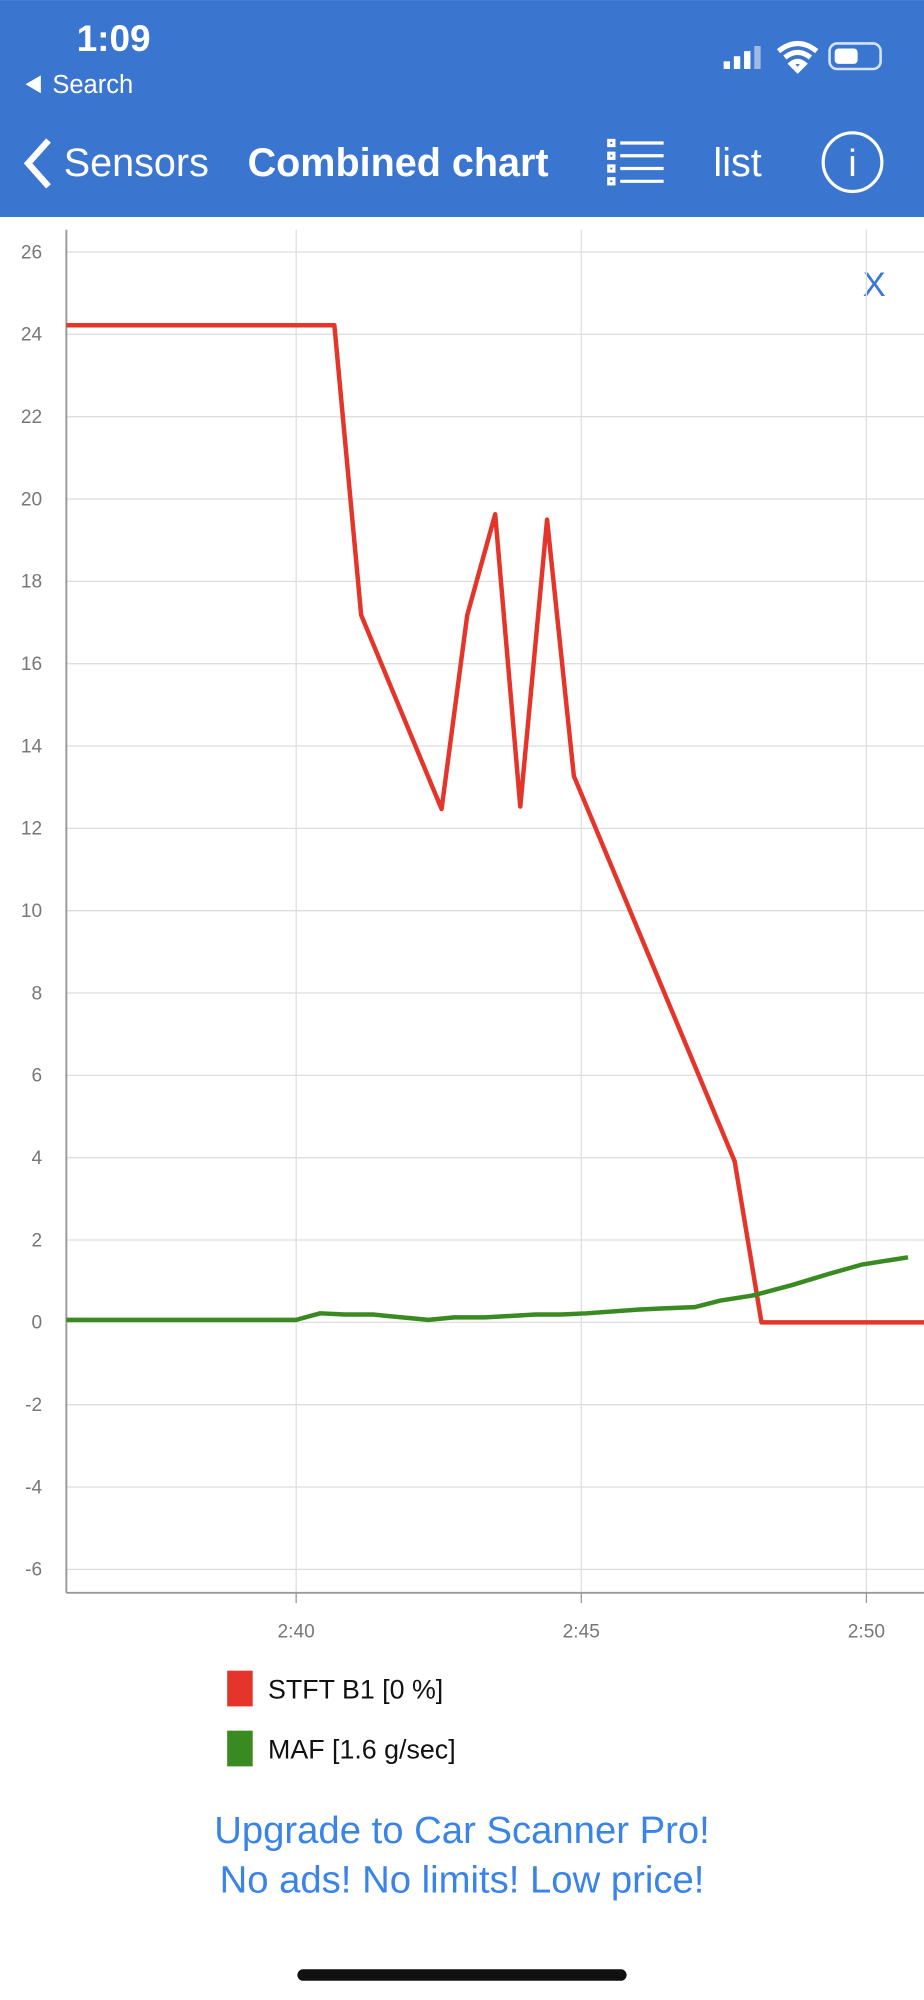 This screenshot has height=2000, width=924. I want to click on y-tick-label: 24, so click(32, 335).